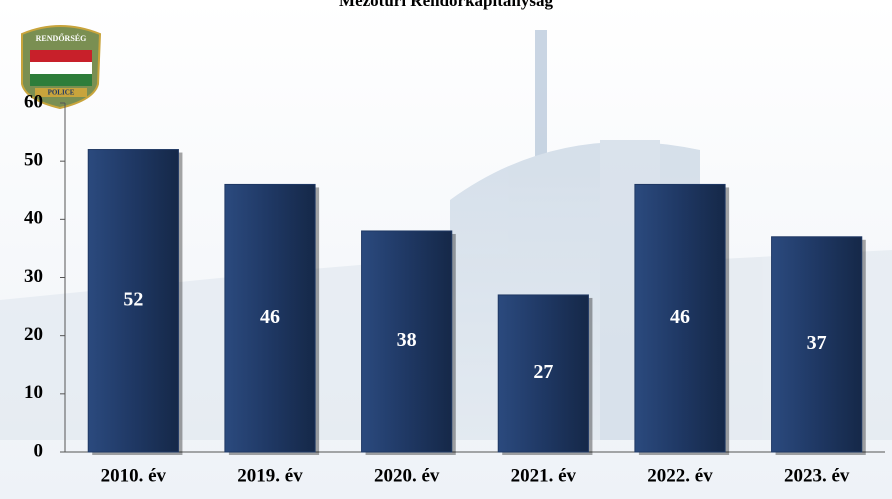  I want to click on logo: RENDŐRSÉG POLICE, so click(61, 67).